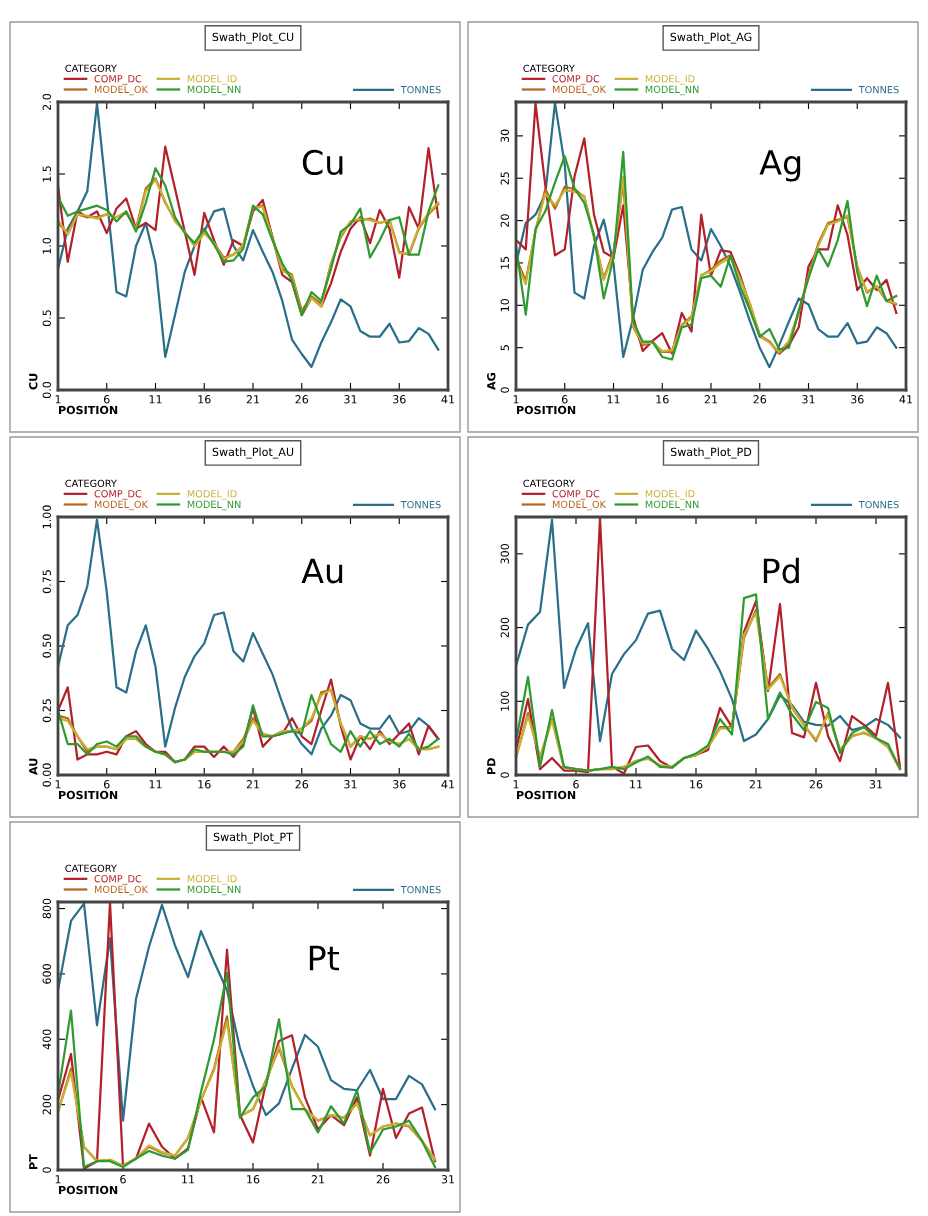  What do you see at coordinates (46, 711) in the screenshot?
I see `y-tick-label: 0.25` at bounding box center [46, 711].